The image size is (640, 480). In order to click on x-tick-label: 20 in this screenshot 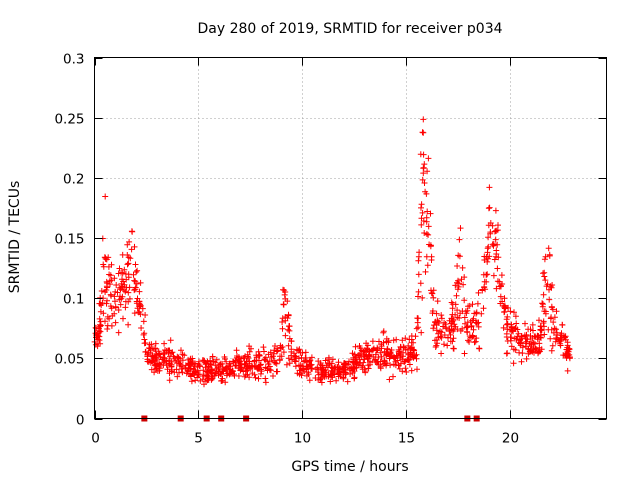, I will do `click(510, 439)`.